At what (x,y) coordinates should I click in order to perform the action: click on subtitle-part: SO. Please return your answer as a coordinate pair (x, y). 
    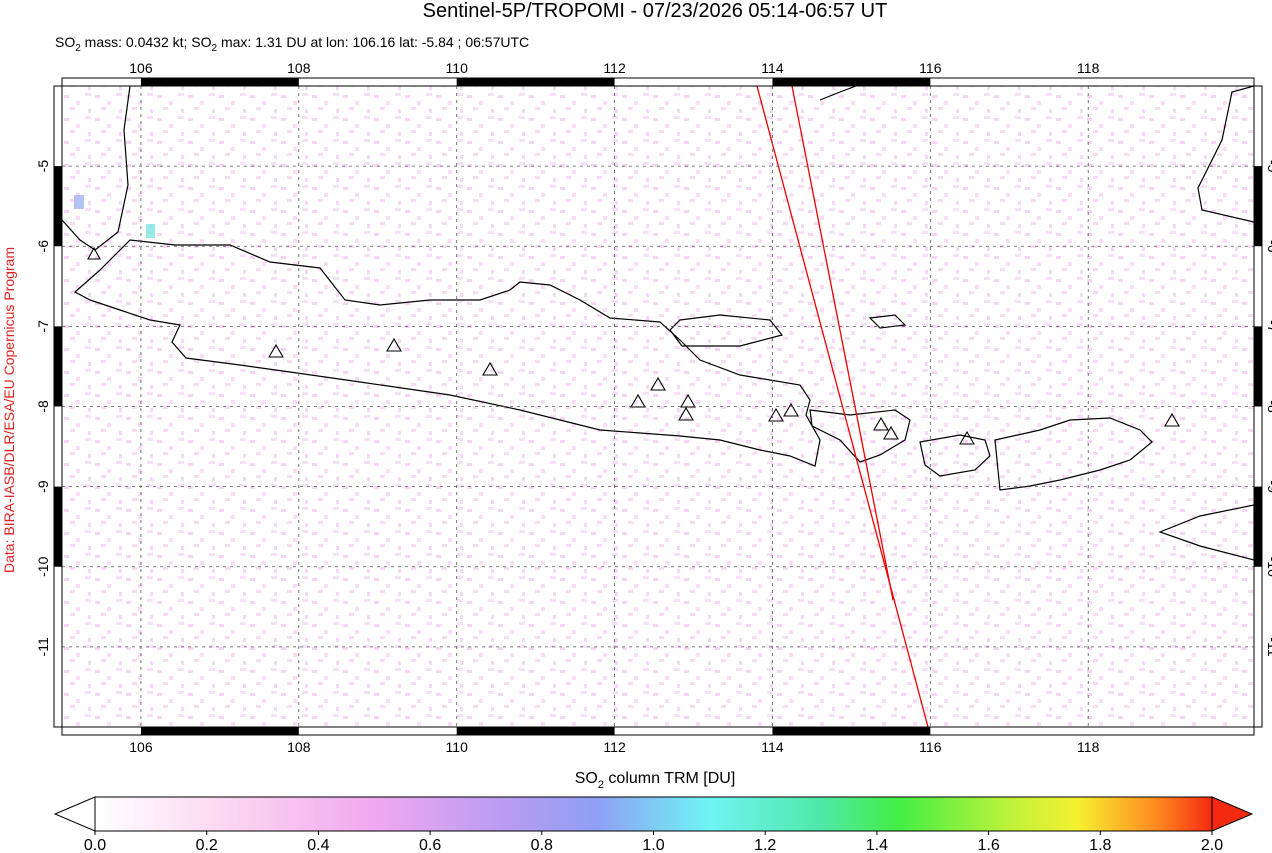
    Looking at the image, I should click on (65, 42).